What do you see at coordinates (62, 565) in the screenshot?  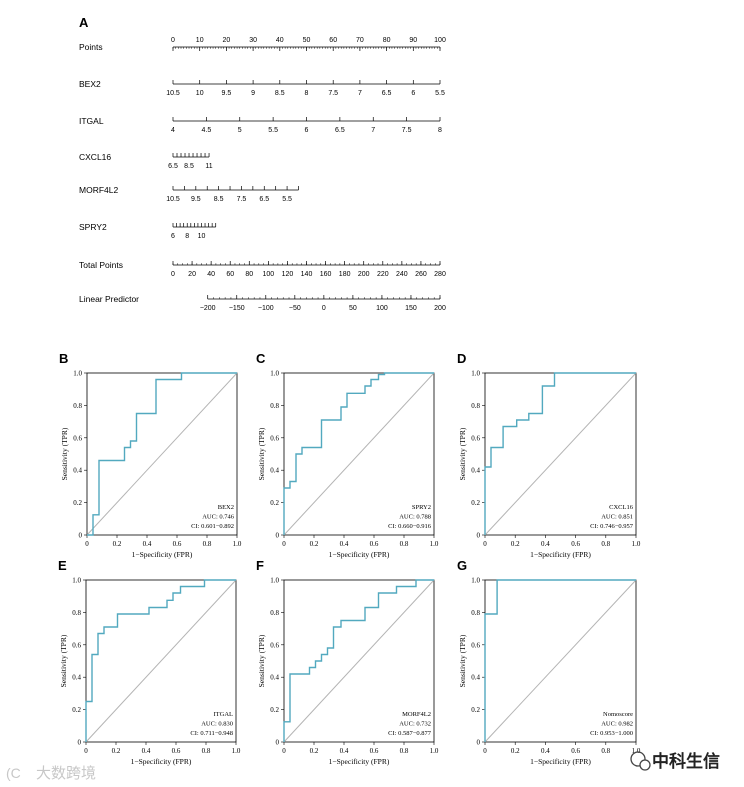 I see `panel-label-e: E` at bounding box center [62, 565].